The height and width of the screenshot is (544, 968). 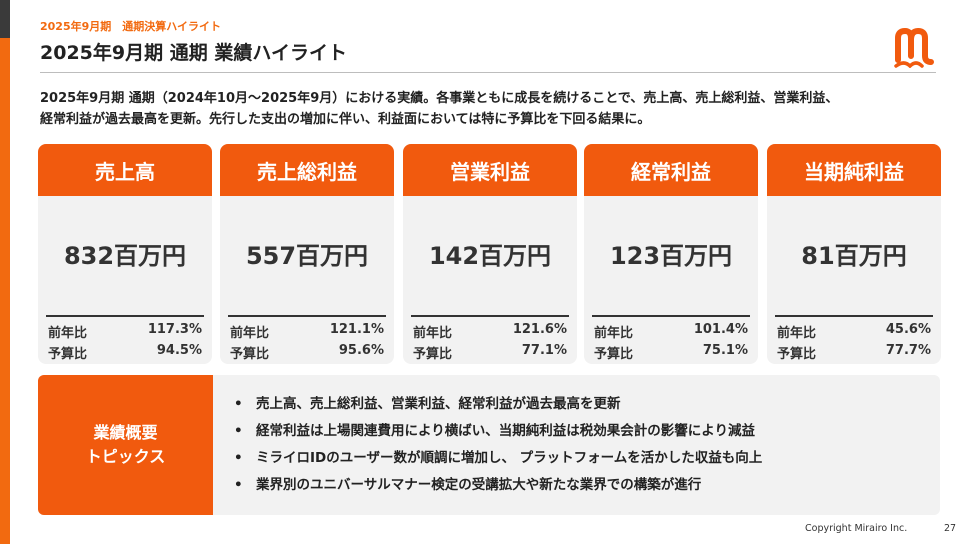 What do you see at coordinates (125, 352) in the screenshot?
I see `metric-budget-row: 予算比 94.5%` at bounding box center [125, 352].